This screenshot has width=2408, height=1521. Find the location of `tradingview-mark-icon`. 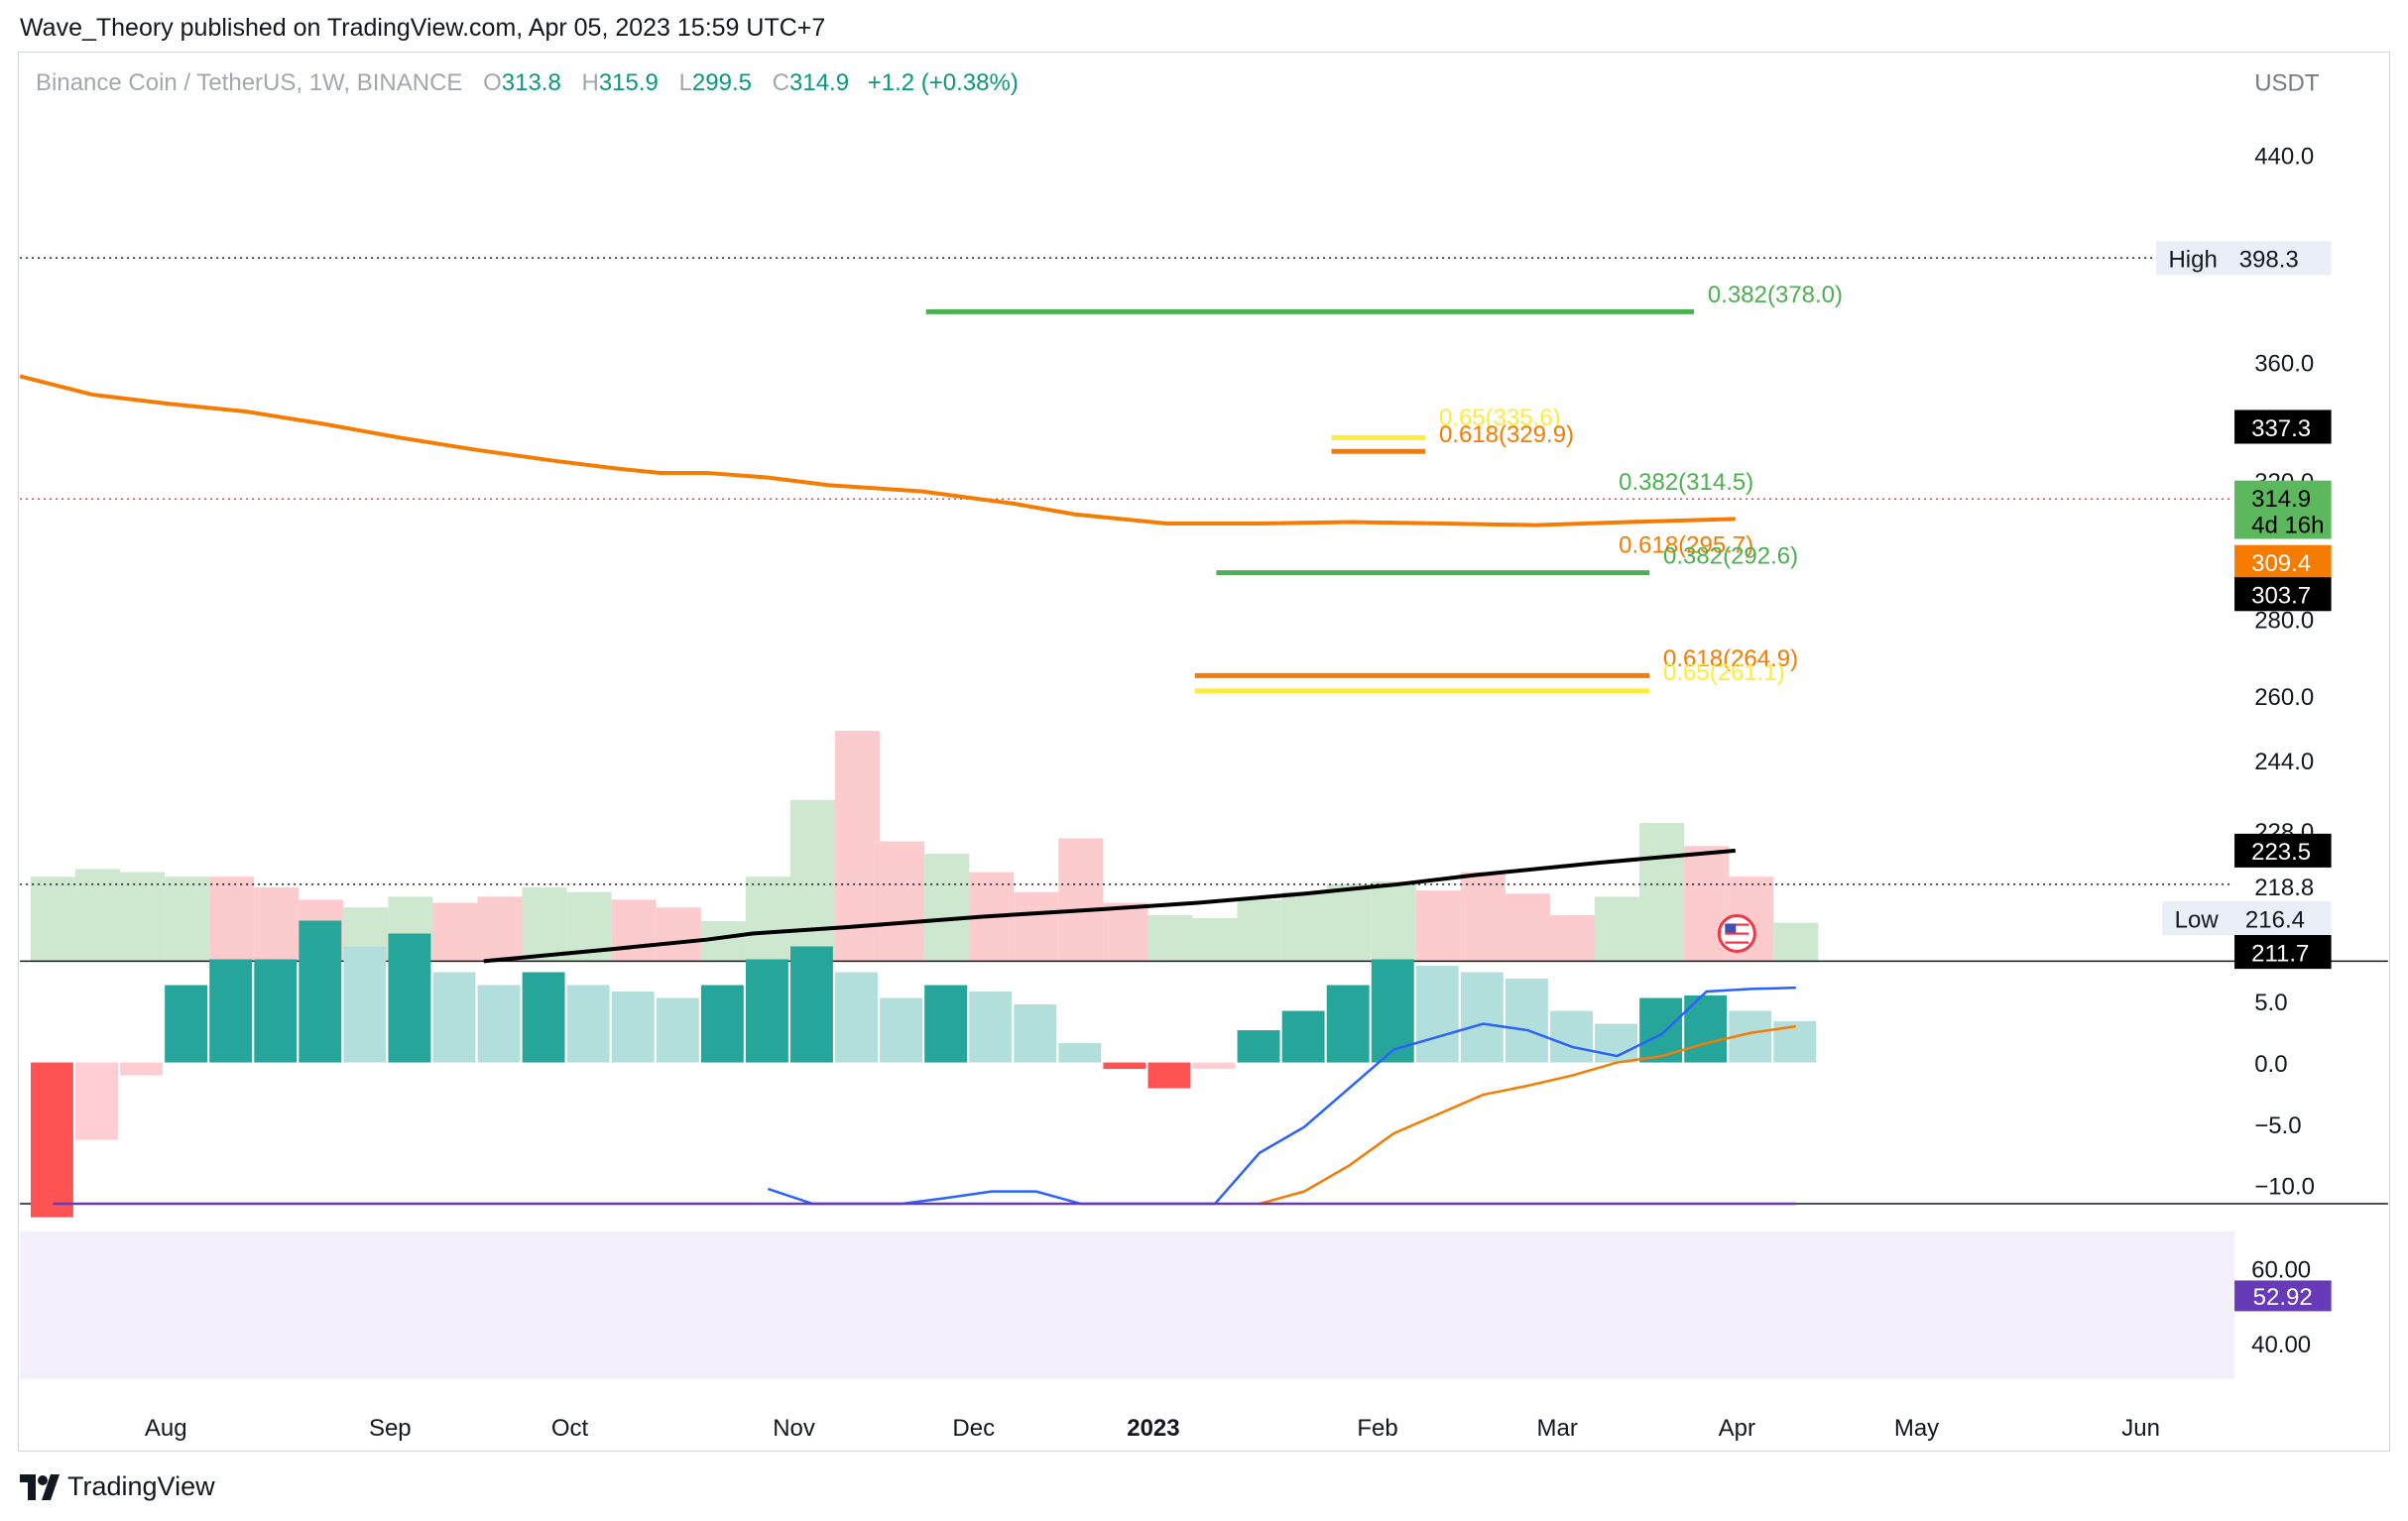

tradingview-mark-icon is located at coordinates (40, 1486).